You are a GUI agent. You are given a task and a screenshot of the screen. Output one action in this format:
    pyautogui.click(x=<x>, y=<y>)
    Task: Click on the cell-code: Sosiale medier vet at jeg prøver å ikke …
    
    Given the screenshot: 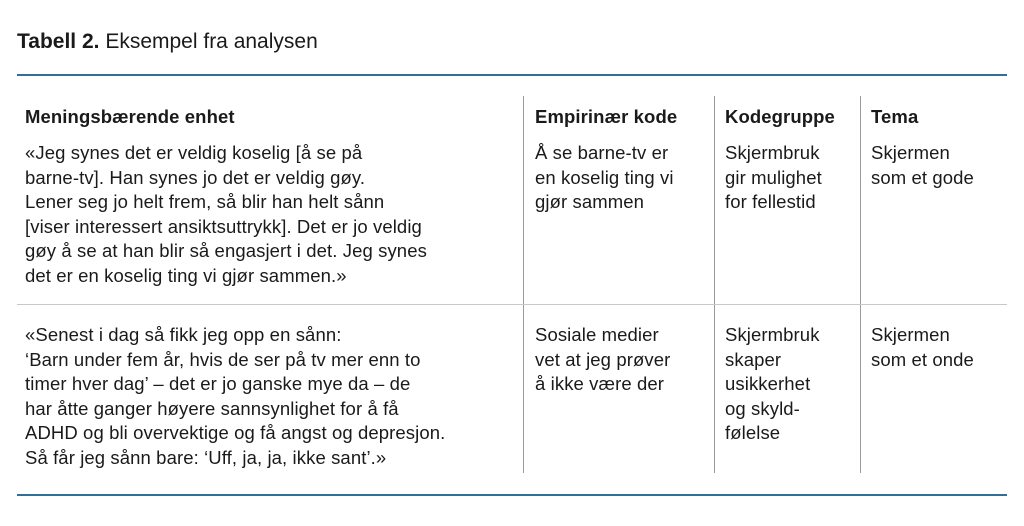 What is the action you would take?
    pyautogui.click(x=603, y=359)
    